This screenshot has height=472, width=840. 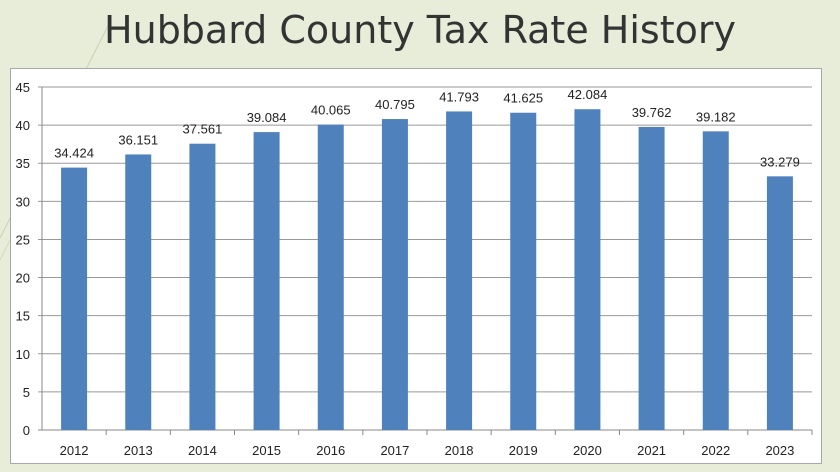 What do you see at coordinates (23, 87) in the screenshot?
I see `y-tick-label: 45` at bounding box center [23, 87].